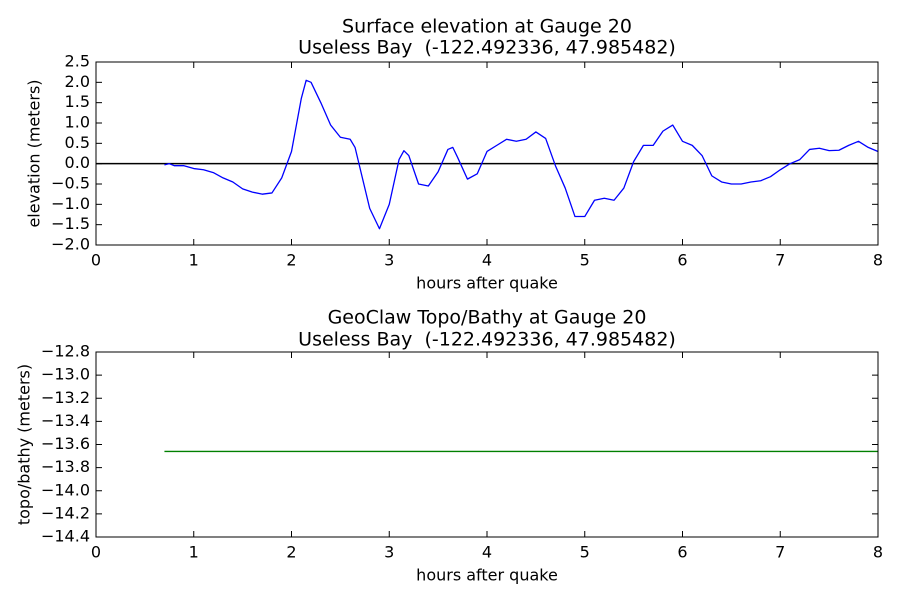 The height and width of the screenshot is (600, 900). I want to click on y-tick-label: −0.5, so click(70, 183).